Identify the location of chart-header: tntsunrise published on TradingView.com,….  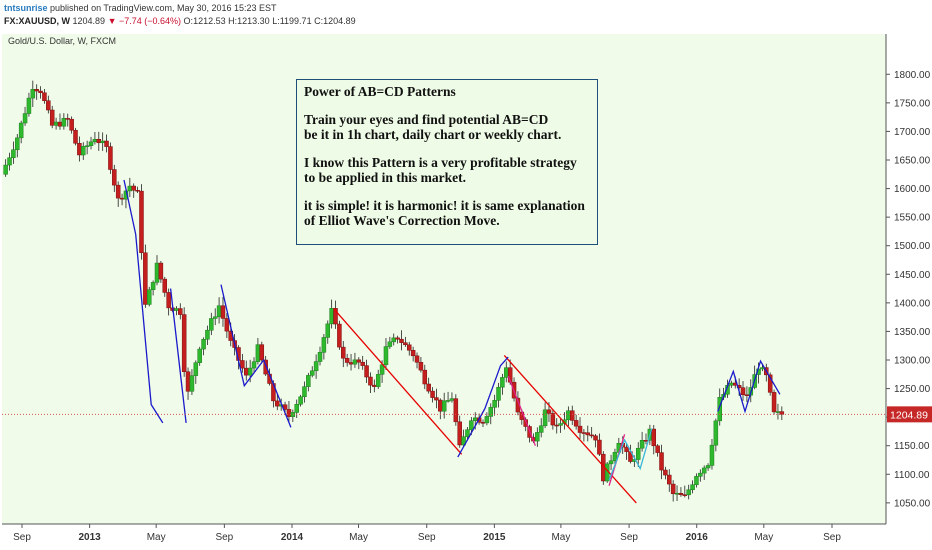
(466, 15).